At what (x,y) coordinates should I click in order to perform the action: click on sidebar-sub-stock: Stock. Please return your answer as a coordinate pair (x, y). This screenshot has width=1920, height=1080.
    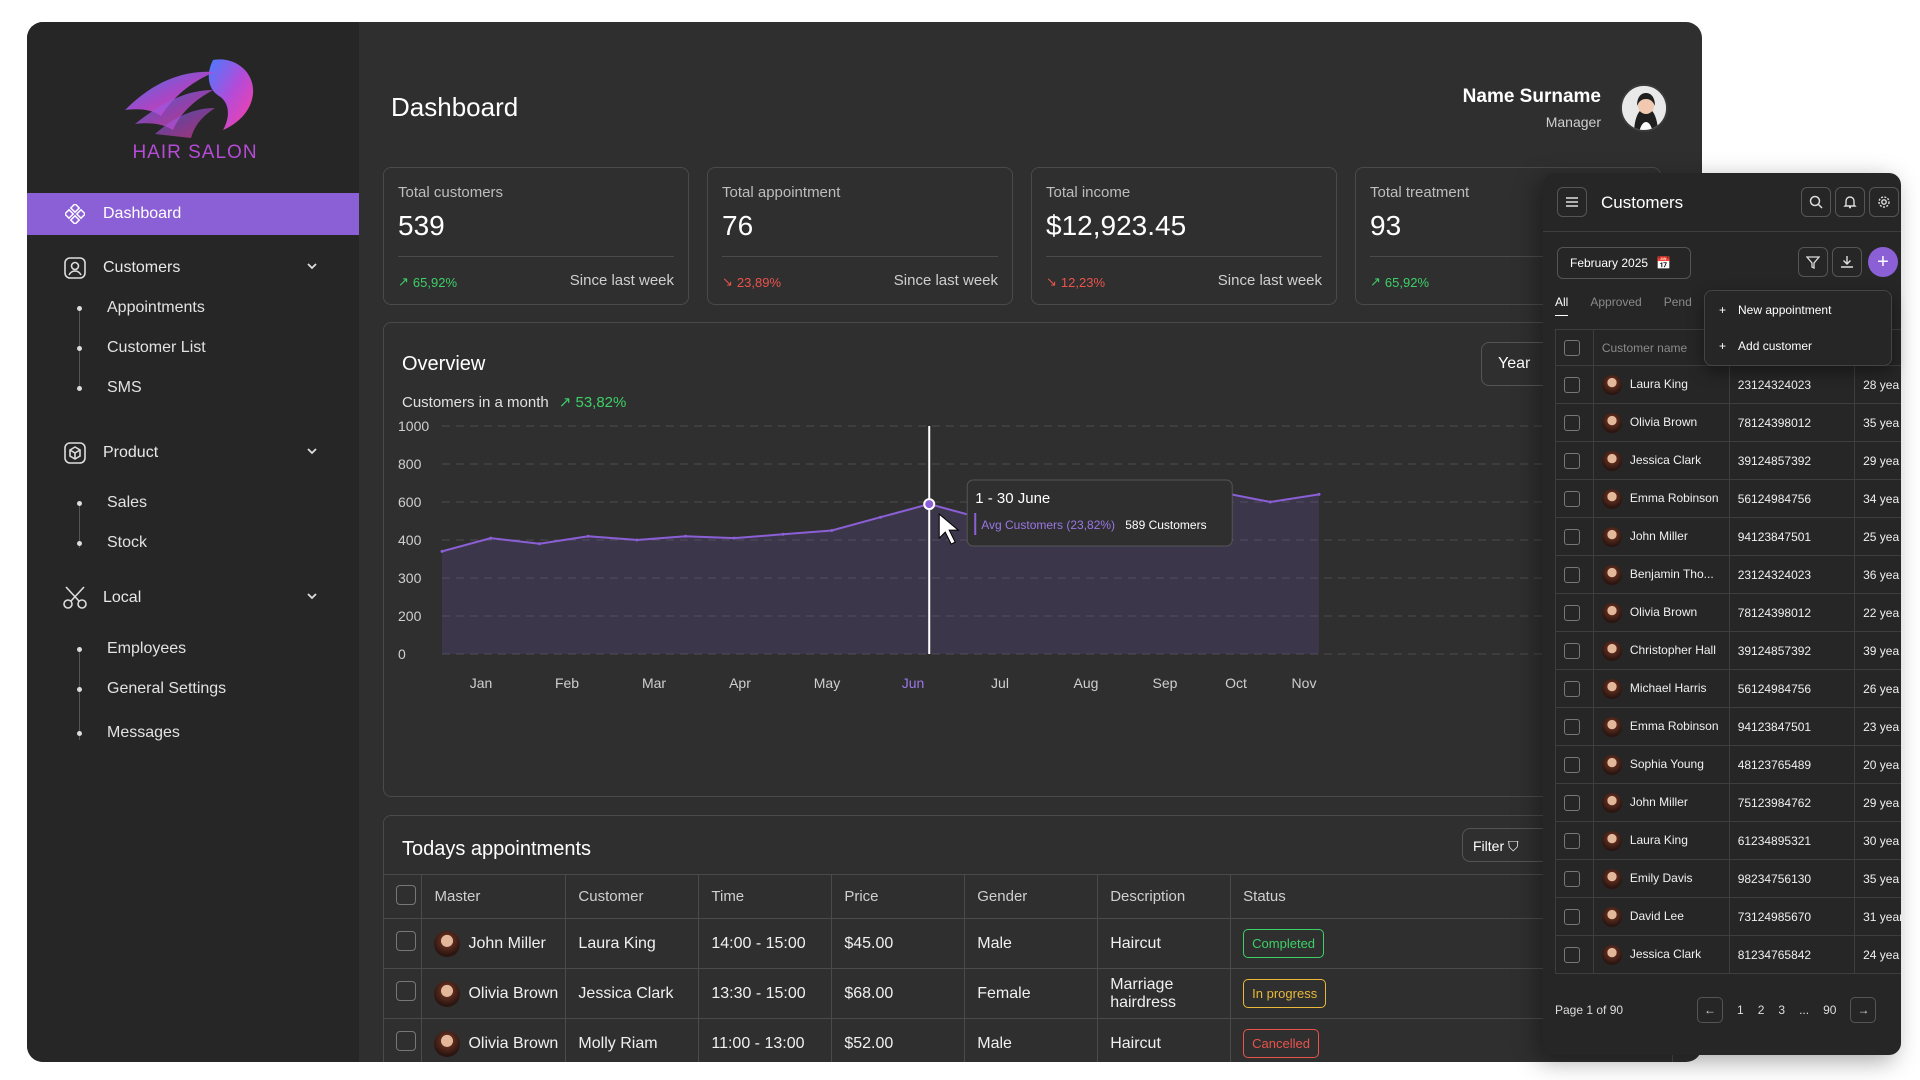
    Looking at the image, I should click on (112, 543).